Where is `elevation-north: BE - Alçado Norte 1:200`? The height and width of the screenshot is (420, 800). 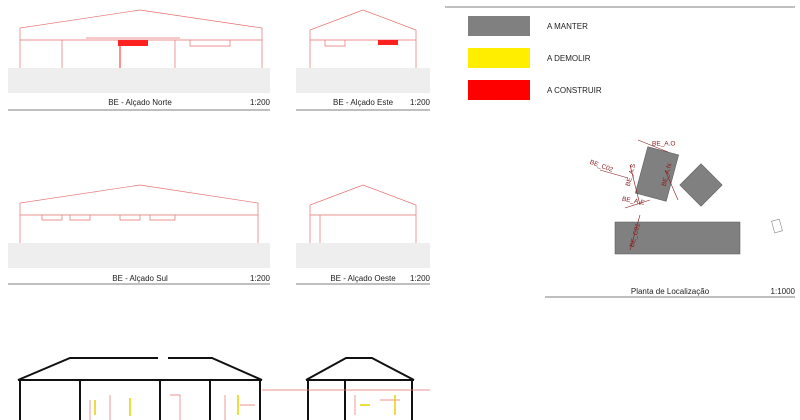 elevation-north: BE - Alçado Norte 1:200 is located at coordinates (139, 60).